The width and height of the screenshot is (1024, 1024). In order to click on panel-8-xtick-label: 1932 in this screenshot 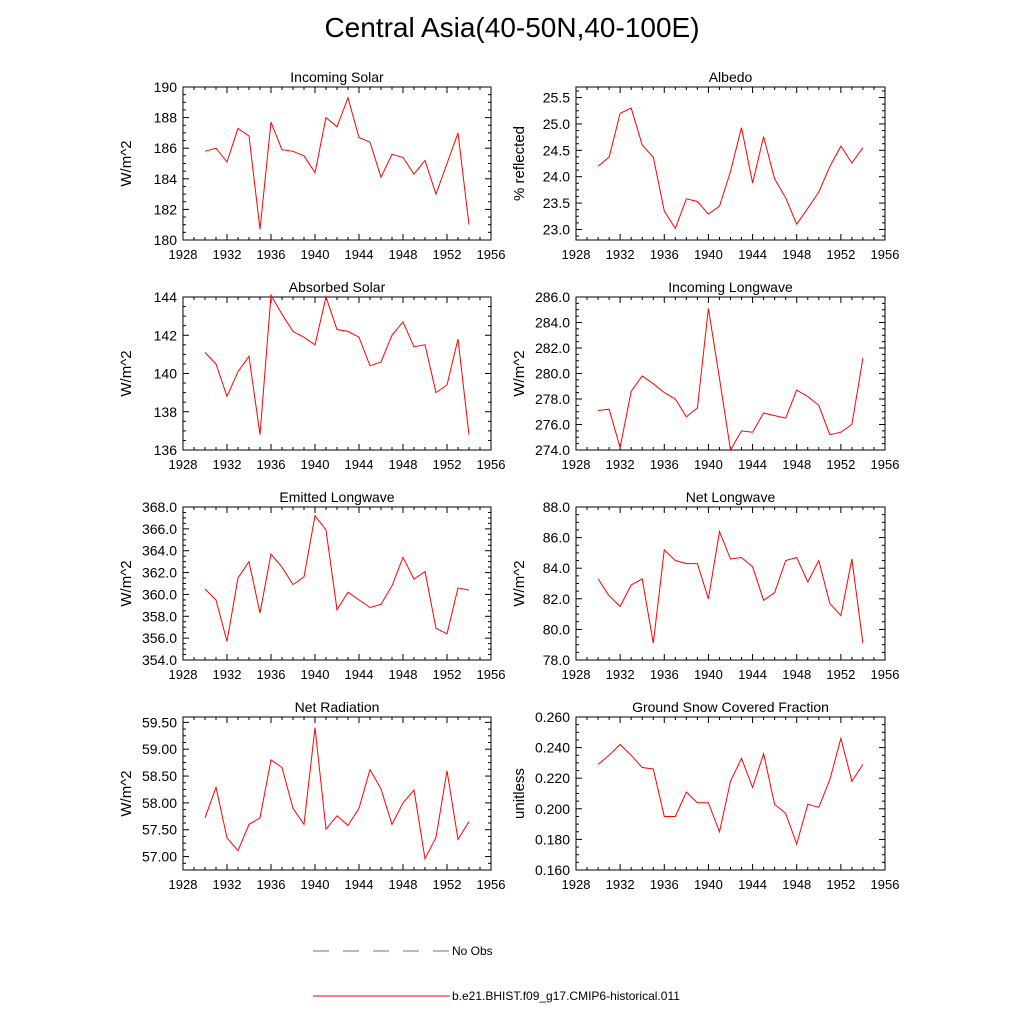, I will do `click(620, 884)`.